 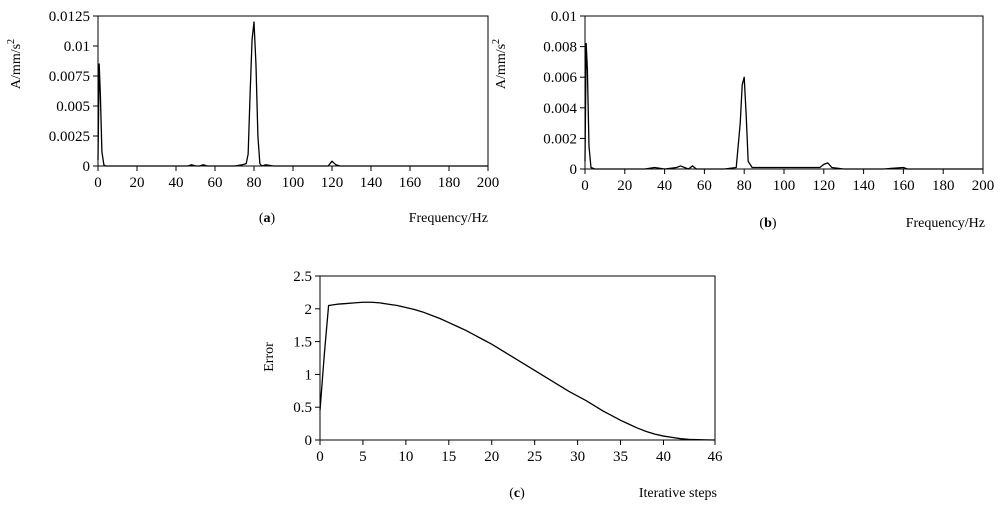 What do you see at coordinates (517, 493) in the screenshot?
I see `panel-caption: (c)` at bounding box center [517, 493].